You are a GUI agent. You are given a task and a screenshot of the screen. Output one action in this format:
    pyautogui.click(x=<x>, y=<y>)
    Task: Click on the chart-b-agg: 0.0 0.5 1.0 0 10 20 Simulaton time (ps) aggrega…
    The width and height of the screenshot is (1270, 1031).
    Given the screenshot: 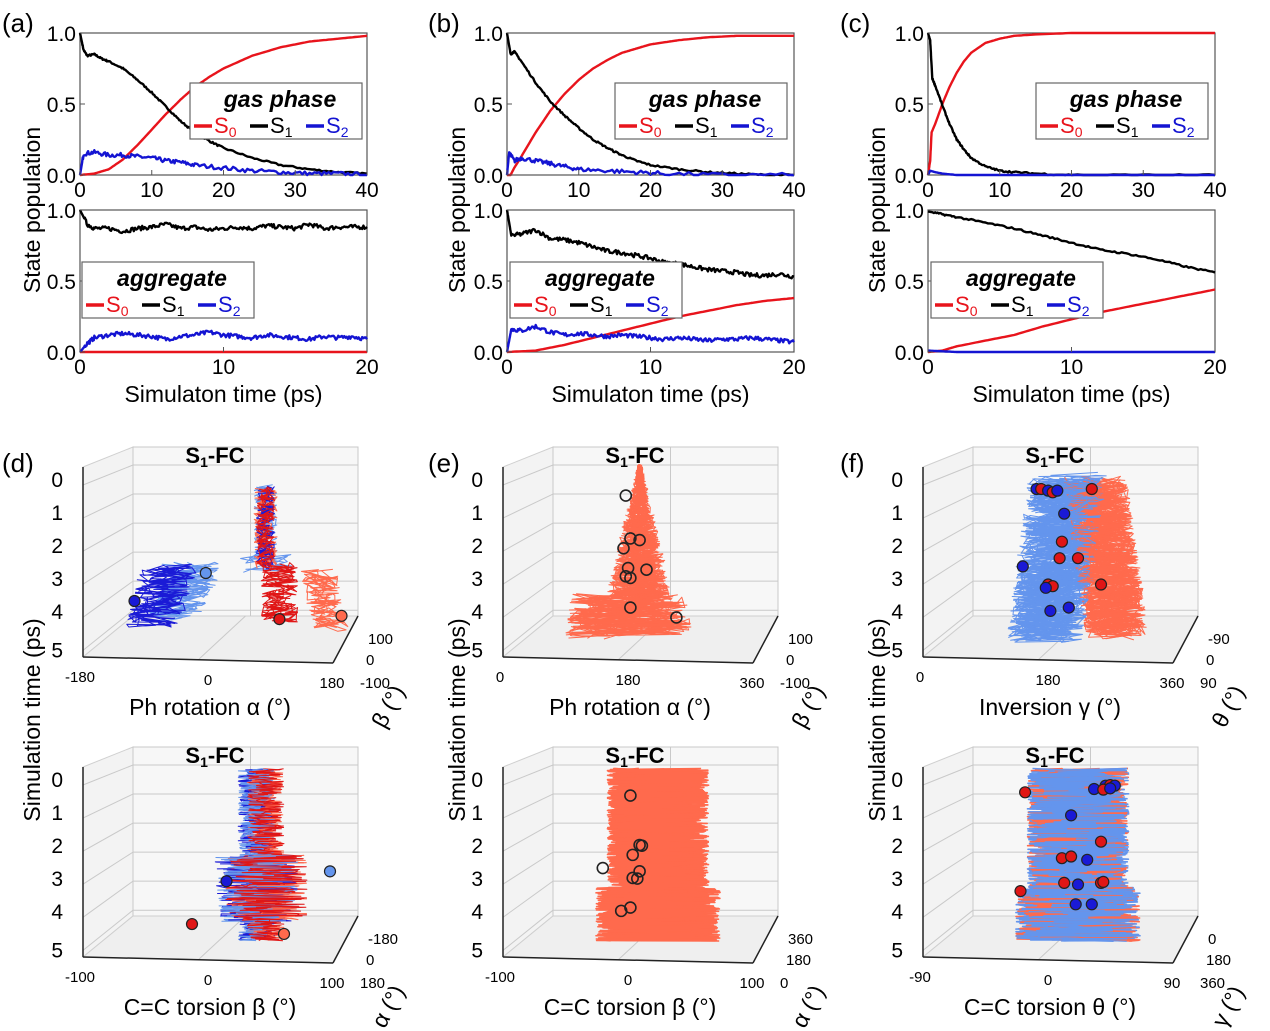 What is the action you would take?
    pyautogui.click(x=640, y=303)
    